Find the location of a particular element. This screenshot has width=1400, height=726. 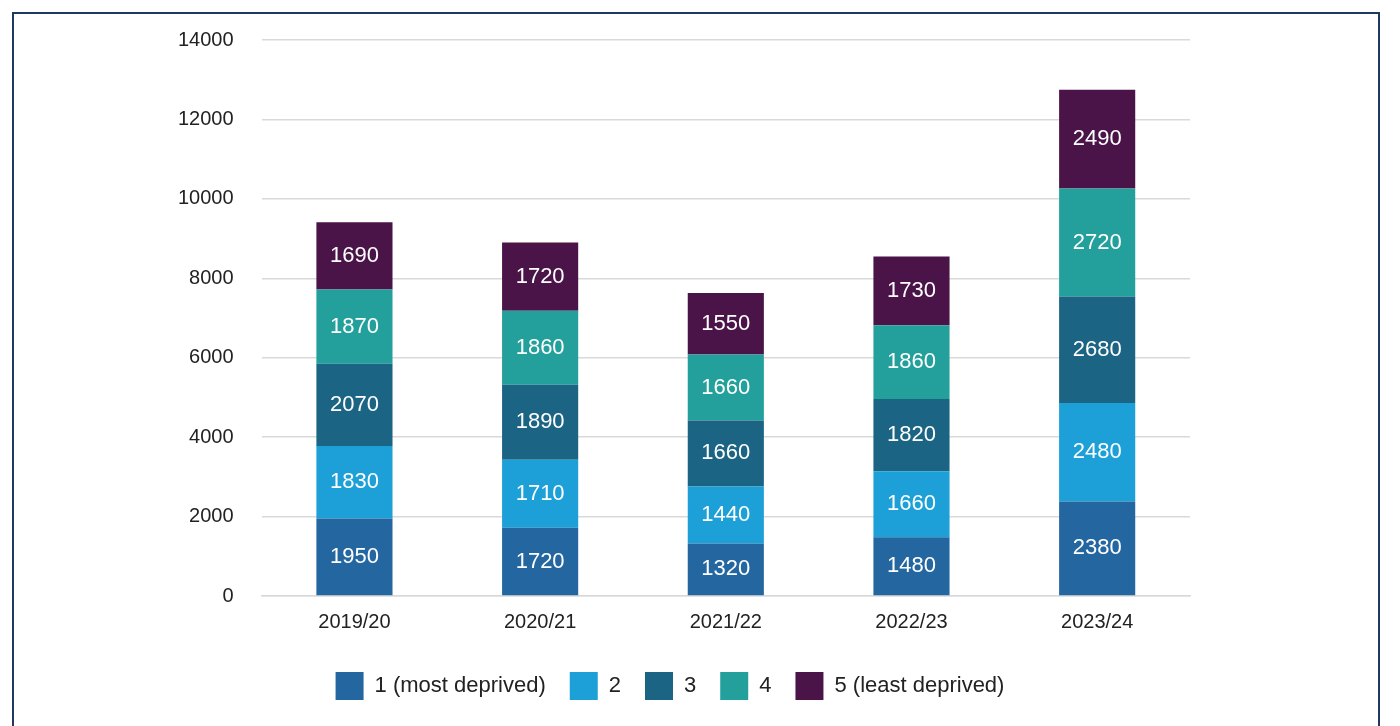

data-label: 2480 is located at coordinates (1097, 451).